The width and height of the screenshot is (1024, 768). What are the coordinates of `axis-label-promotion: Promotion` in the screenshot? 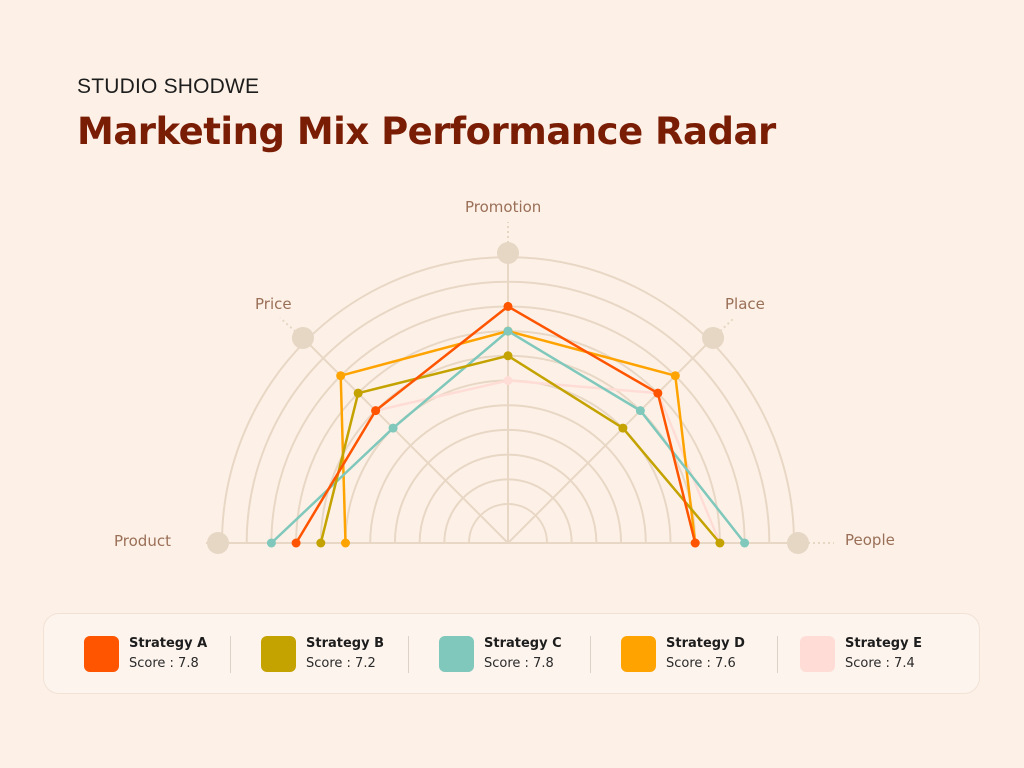 It's located at (503, 207).